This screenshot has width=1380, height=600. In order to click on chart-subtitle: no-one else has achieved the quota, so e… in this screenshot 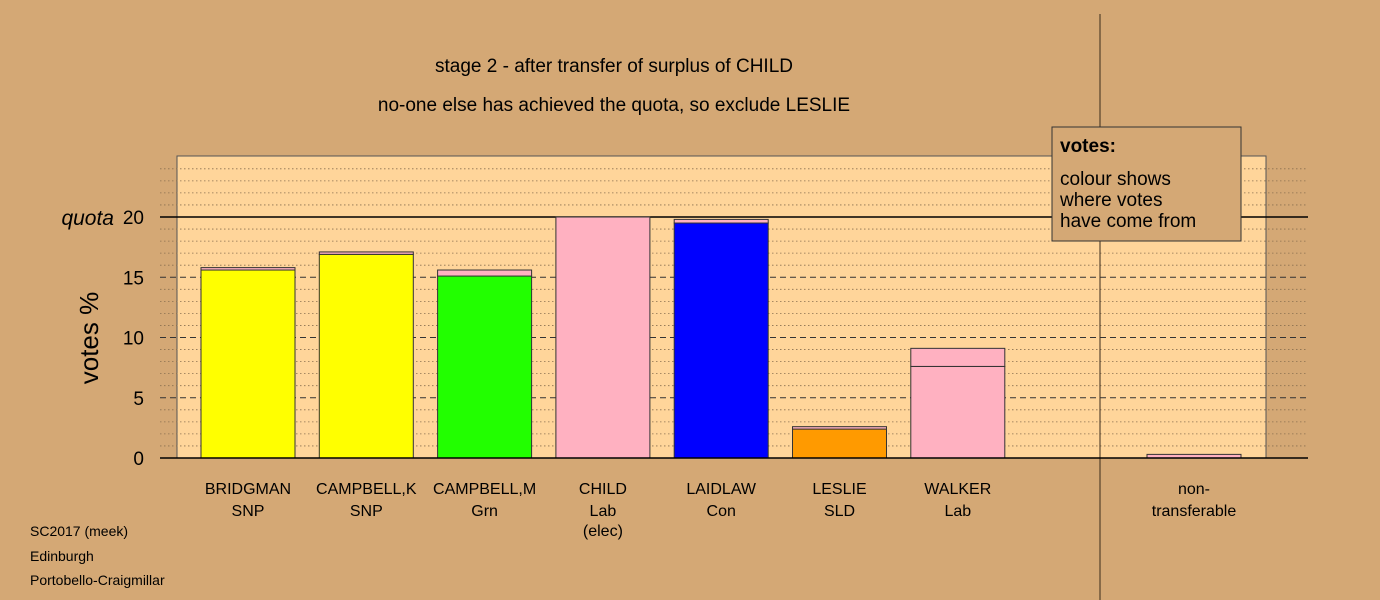, I will do `click(614, 105)`.